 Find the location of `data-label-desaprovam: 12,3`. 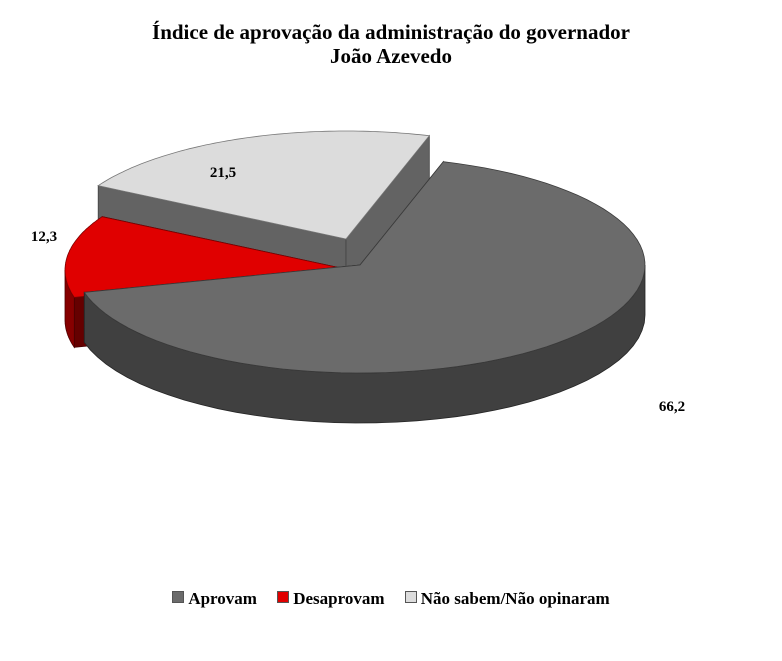

data-label-desaprovam: 12,3 is located at coordinates (44, 237).